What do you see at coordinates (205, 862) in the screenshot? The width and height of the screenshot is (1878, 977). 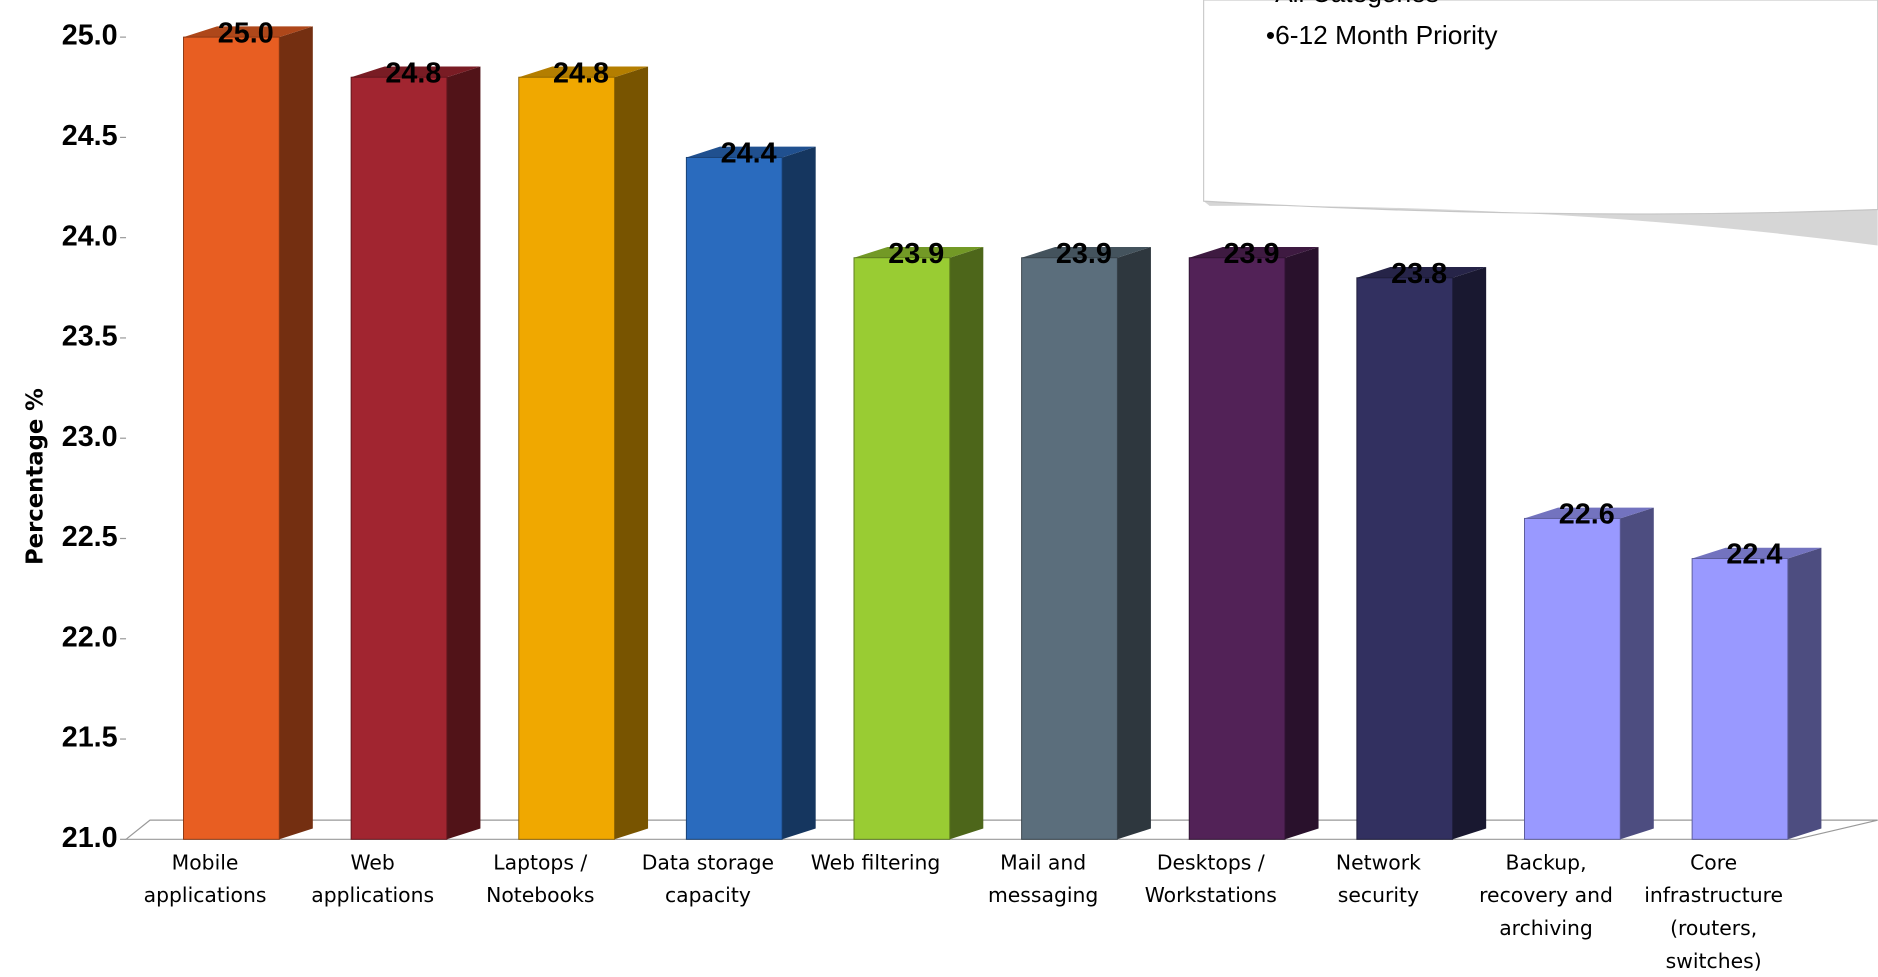 I see `x-tick-label: Mobile` at bounding box center [205, 862].